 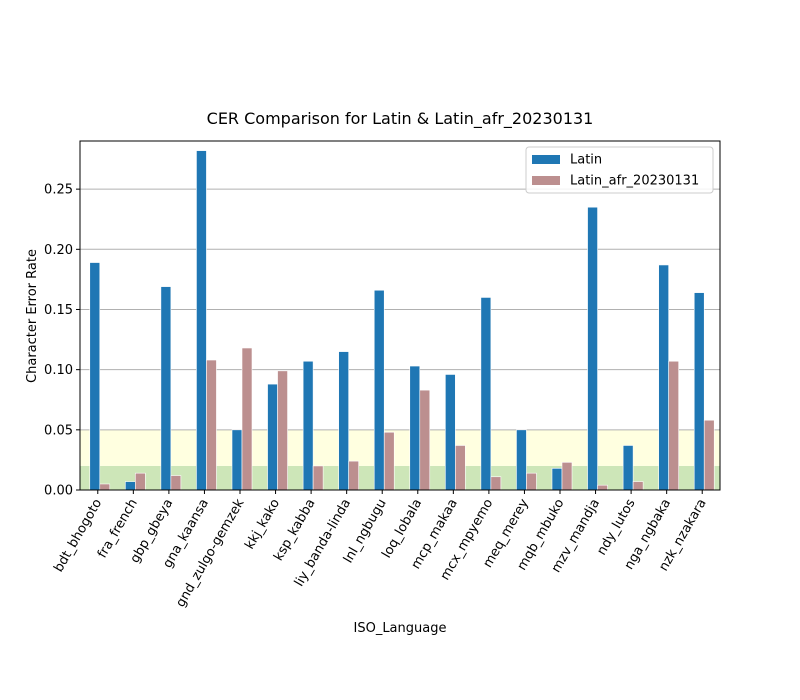 I want to click on legend: Latin Latin_afr_20230131, so click(x=619, y=170).